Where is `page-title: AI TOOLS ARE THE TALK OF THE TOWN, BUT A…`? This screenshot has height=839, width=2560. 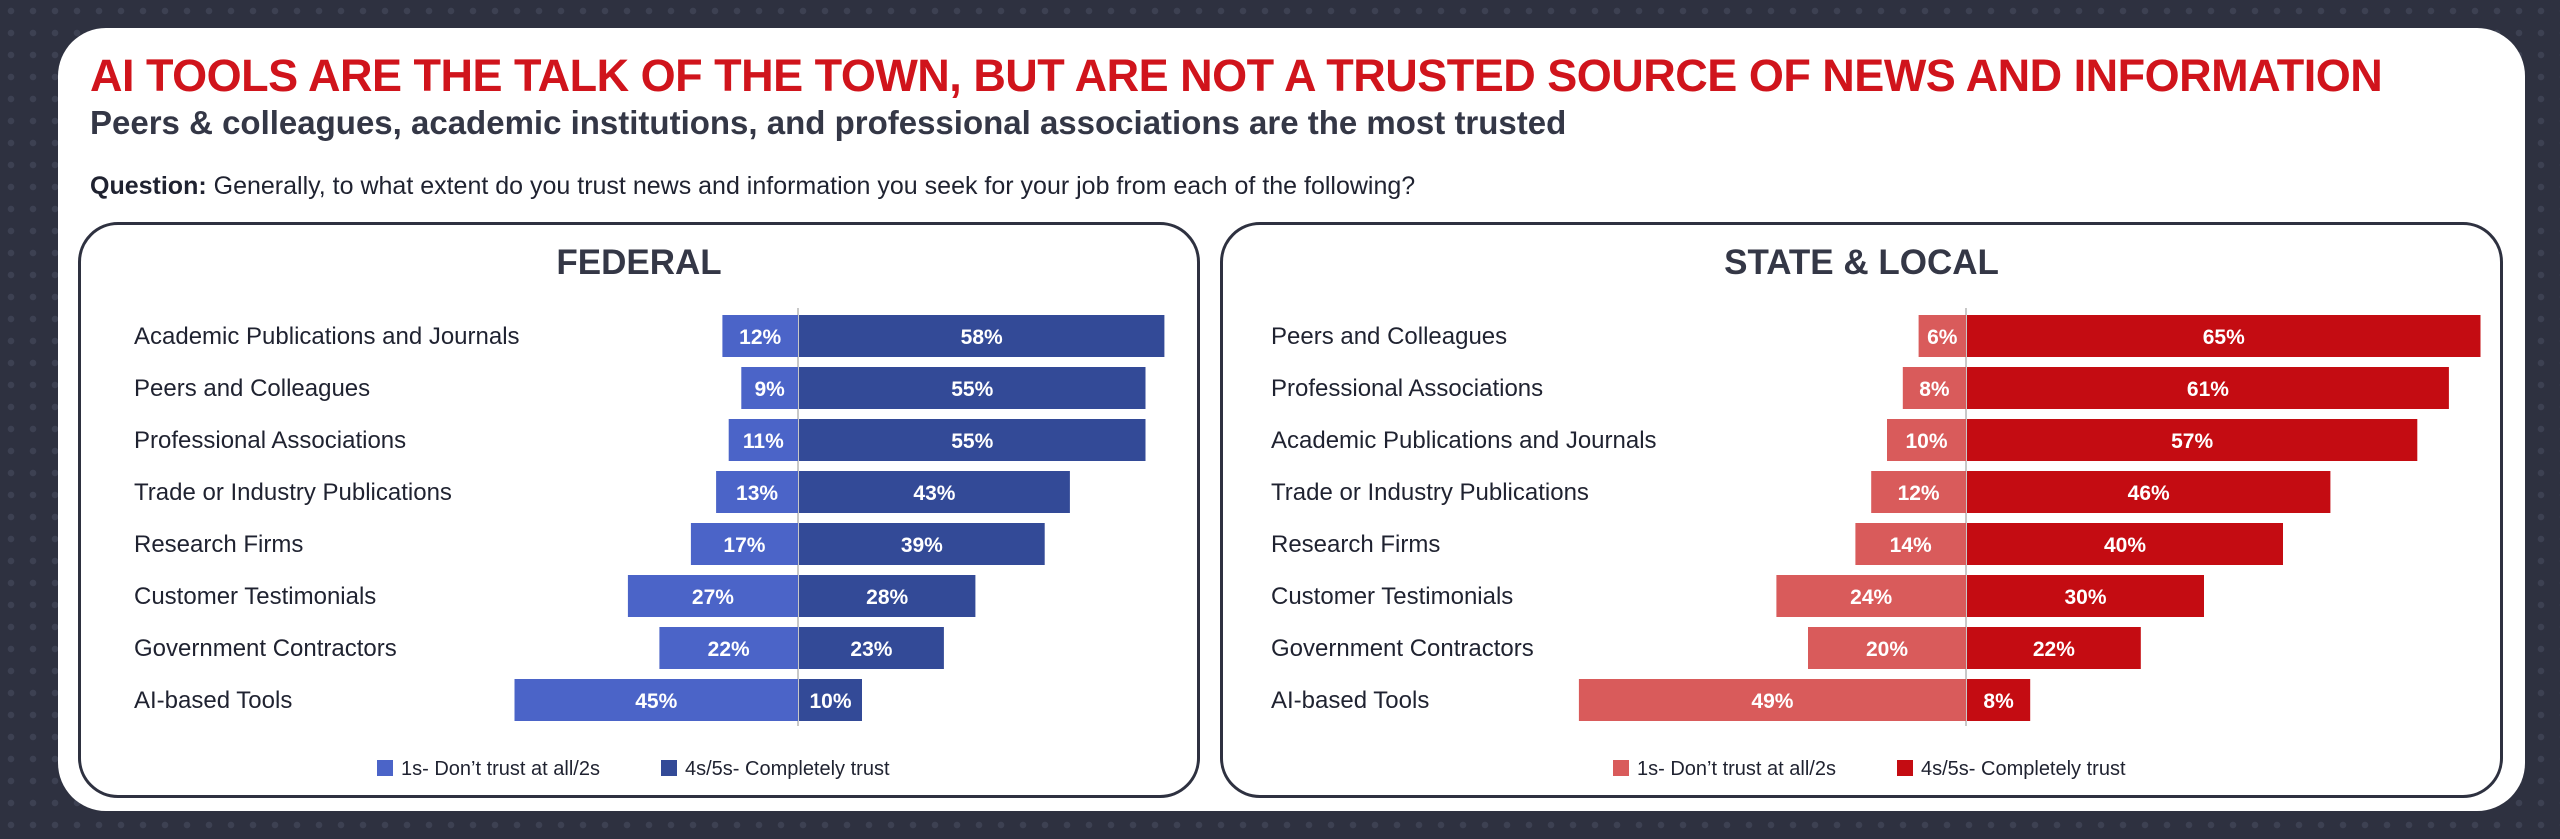 page-title: AI TOOLS ARE THE TALK OF THE TOWN, BUT A… is located at coordinates (1236, 75).